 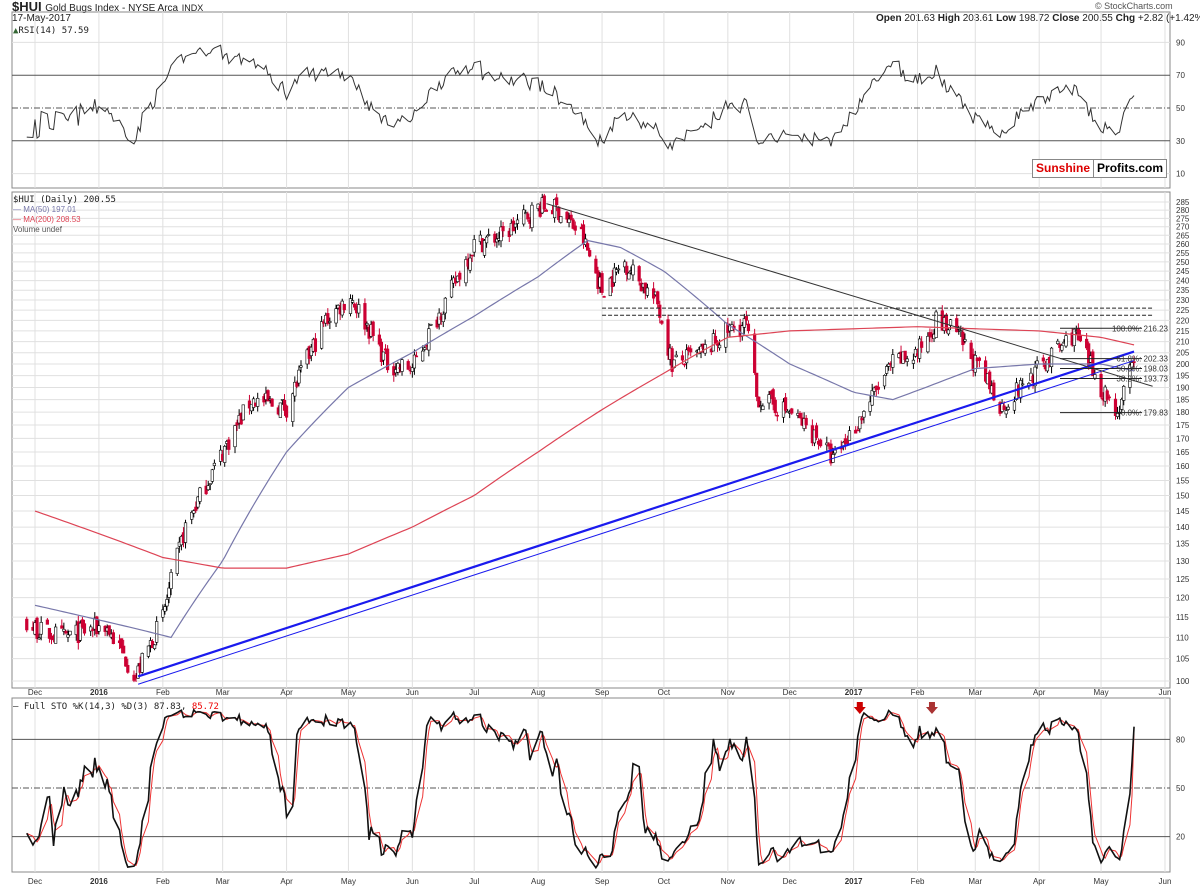 What do you see at coordinates (1183, 598) in the screenshot?
I see `y-tick-label: 120` at bounding box center [1183, 598].